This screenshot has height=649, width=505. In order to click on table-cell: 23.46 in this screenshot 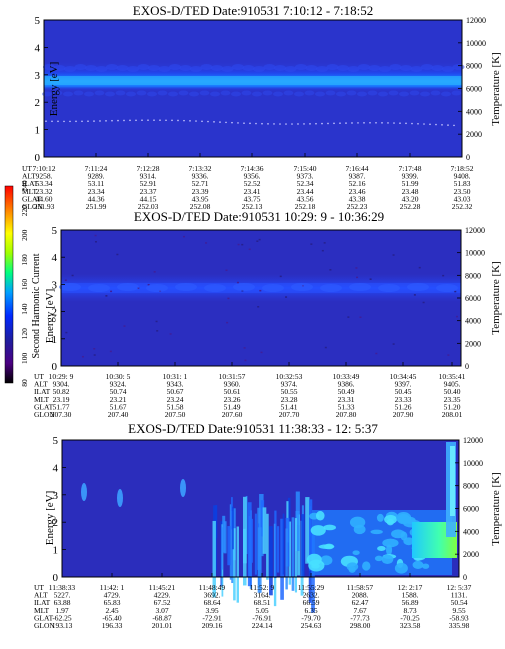, I will do `click(357, 191)`.